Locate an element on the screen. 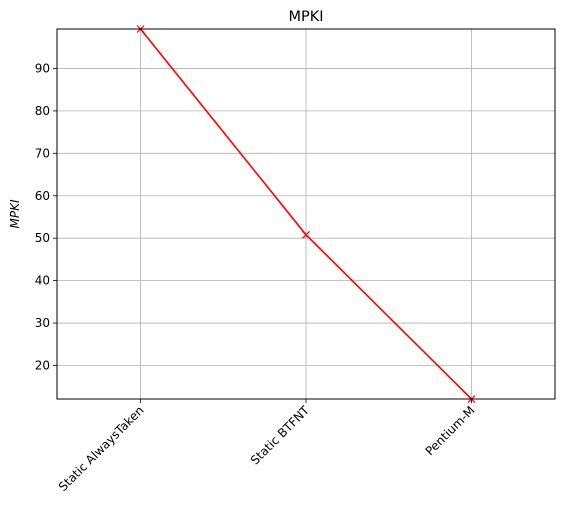  y-tick-label: 90 is located at coordinates (42, 68).